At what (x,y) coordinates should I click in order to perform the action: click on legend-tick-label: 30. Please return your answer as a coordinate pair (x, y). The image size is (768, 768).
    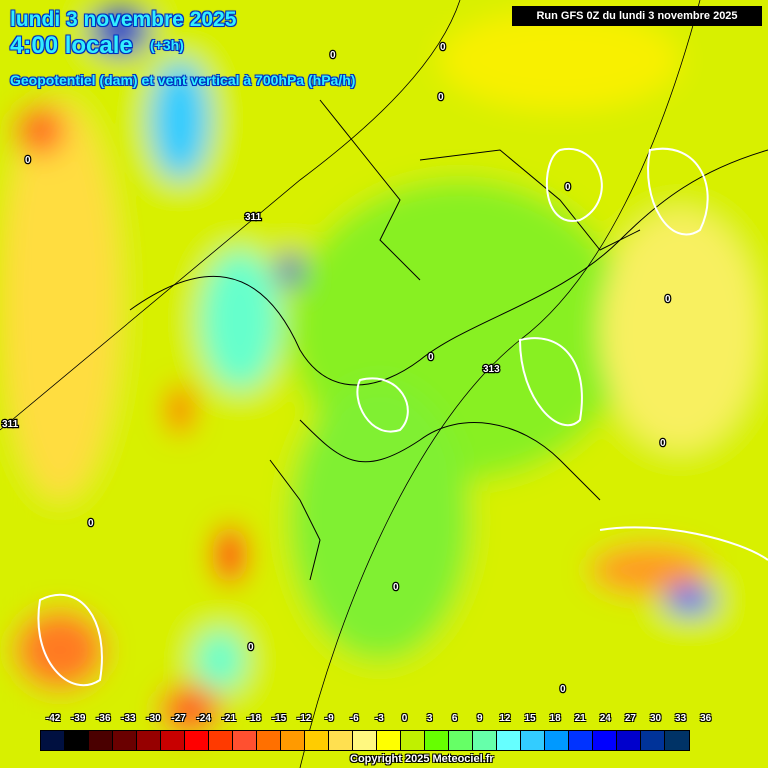
    Looking at the image, I should click on (655, 718).